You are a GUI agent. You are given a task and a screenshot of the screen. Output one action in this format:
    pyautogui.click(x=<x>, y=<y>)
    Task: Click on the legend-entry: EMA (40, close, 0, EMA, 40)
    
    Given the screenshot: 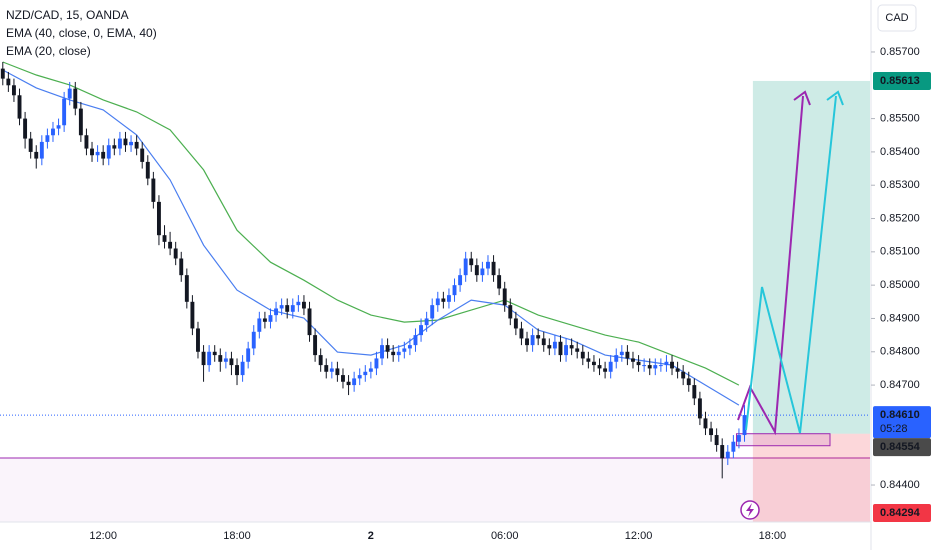 What is the action you would take?
    pyautogui.click(x=81, y=33)
    